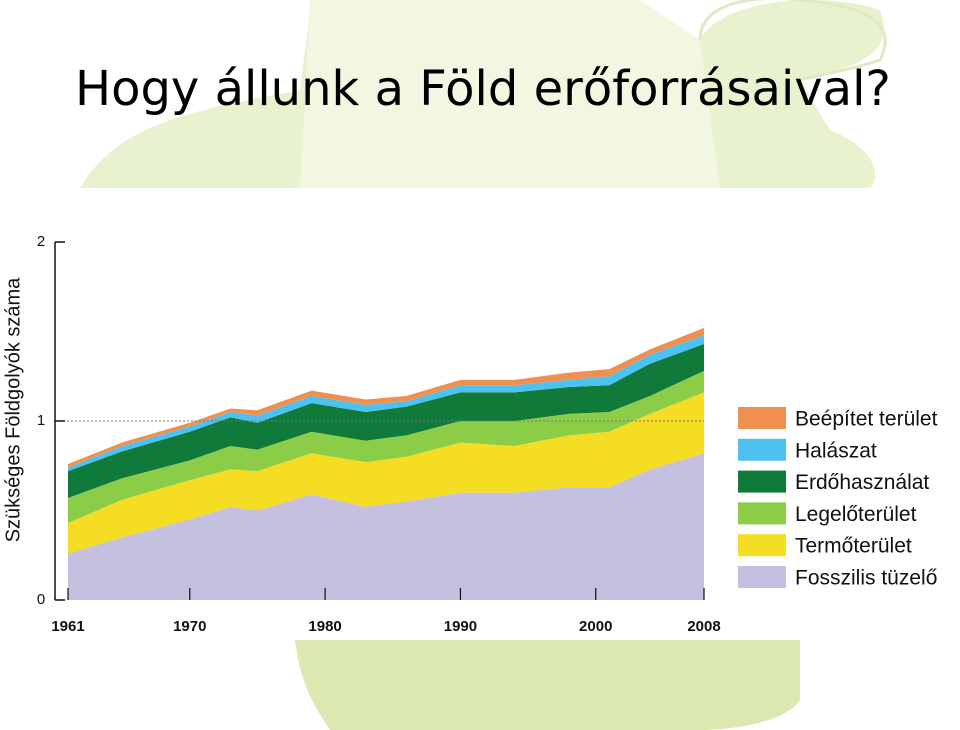  I want to click on legend-label: Termőterület, so click(853, 546).